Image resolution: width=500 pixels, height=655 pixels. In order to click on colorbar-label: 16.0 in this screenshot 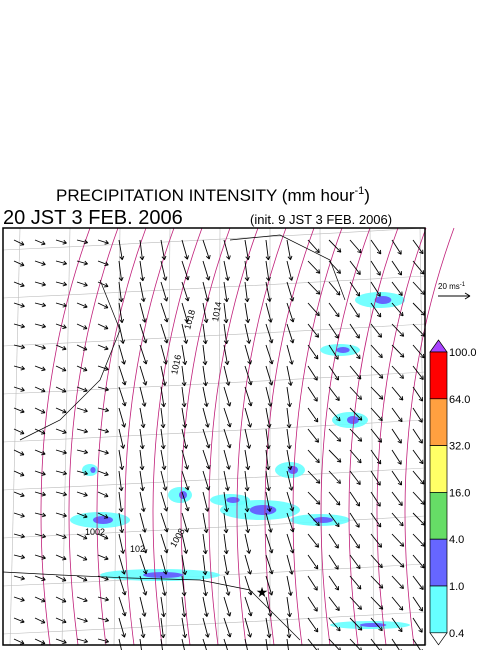, I will do `click(459, 493)`.